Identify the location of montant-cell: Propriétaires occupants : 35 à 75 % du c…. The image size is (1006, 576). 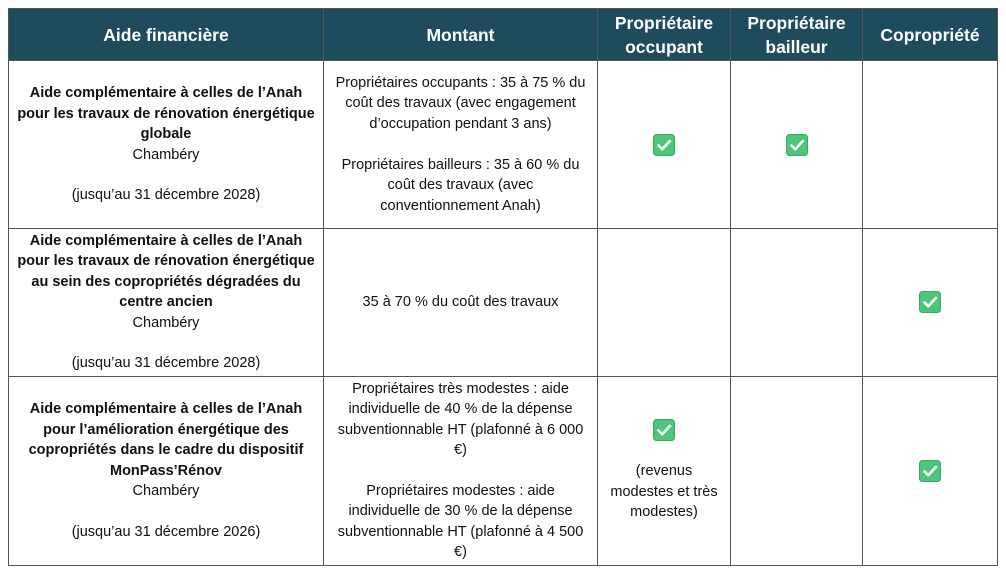
(460, 144).